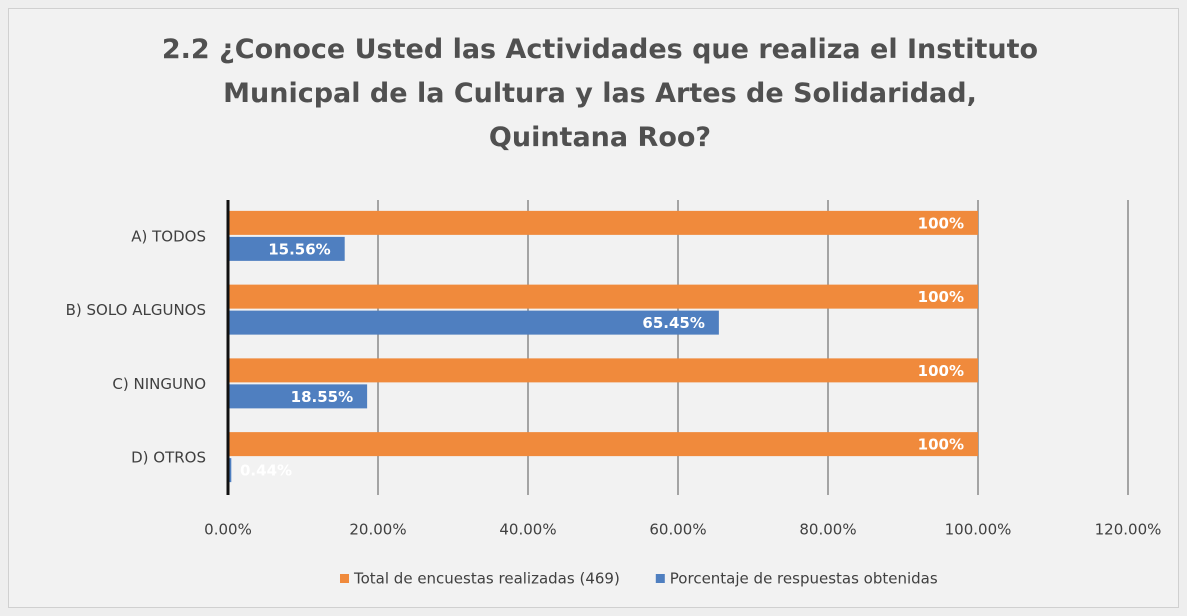 Image resolution: width=1187 pixels, height=616 pixels. What do you see at coordinates (228, 530) in the screenshot?
I see `x-tick-label: 0.00%` at bounding box center [228, 530].